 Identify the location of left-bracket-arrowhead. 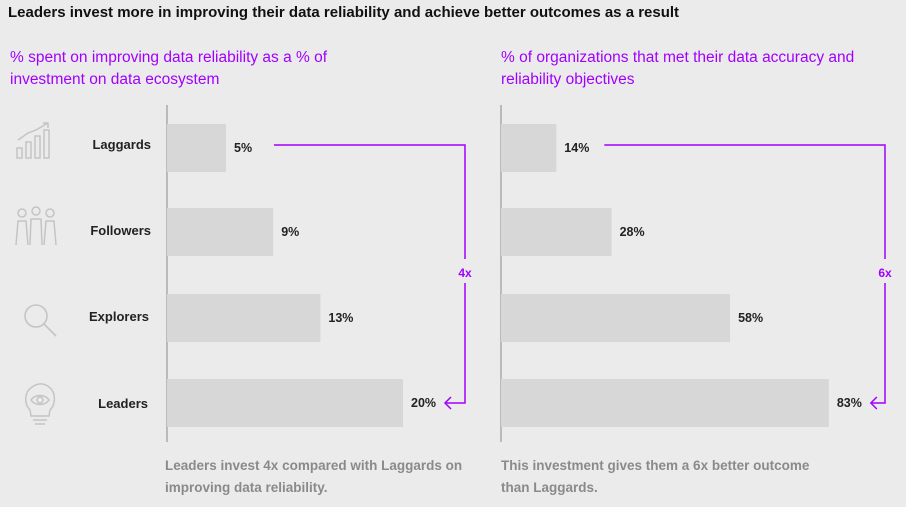
(447, 403).